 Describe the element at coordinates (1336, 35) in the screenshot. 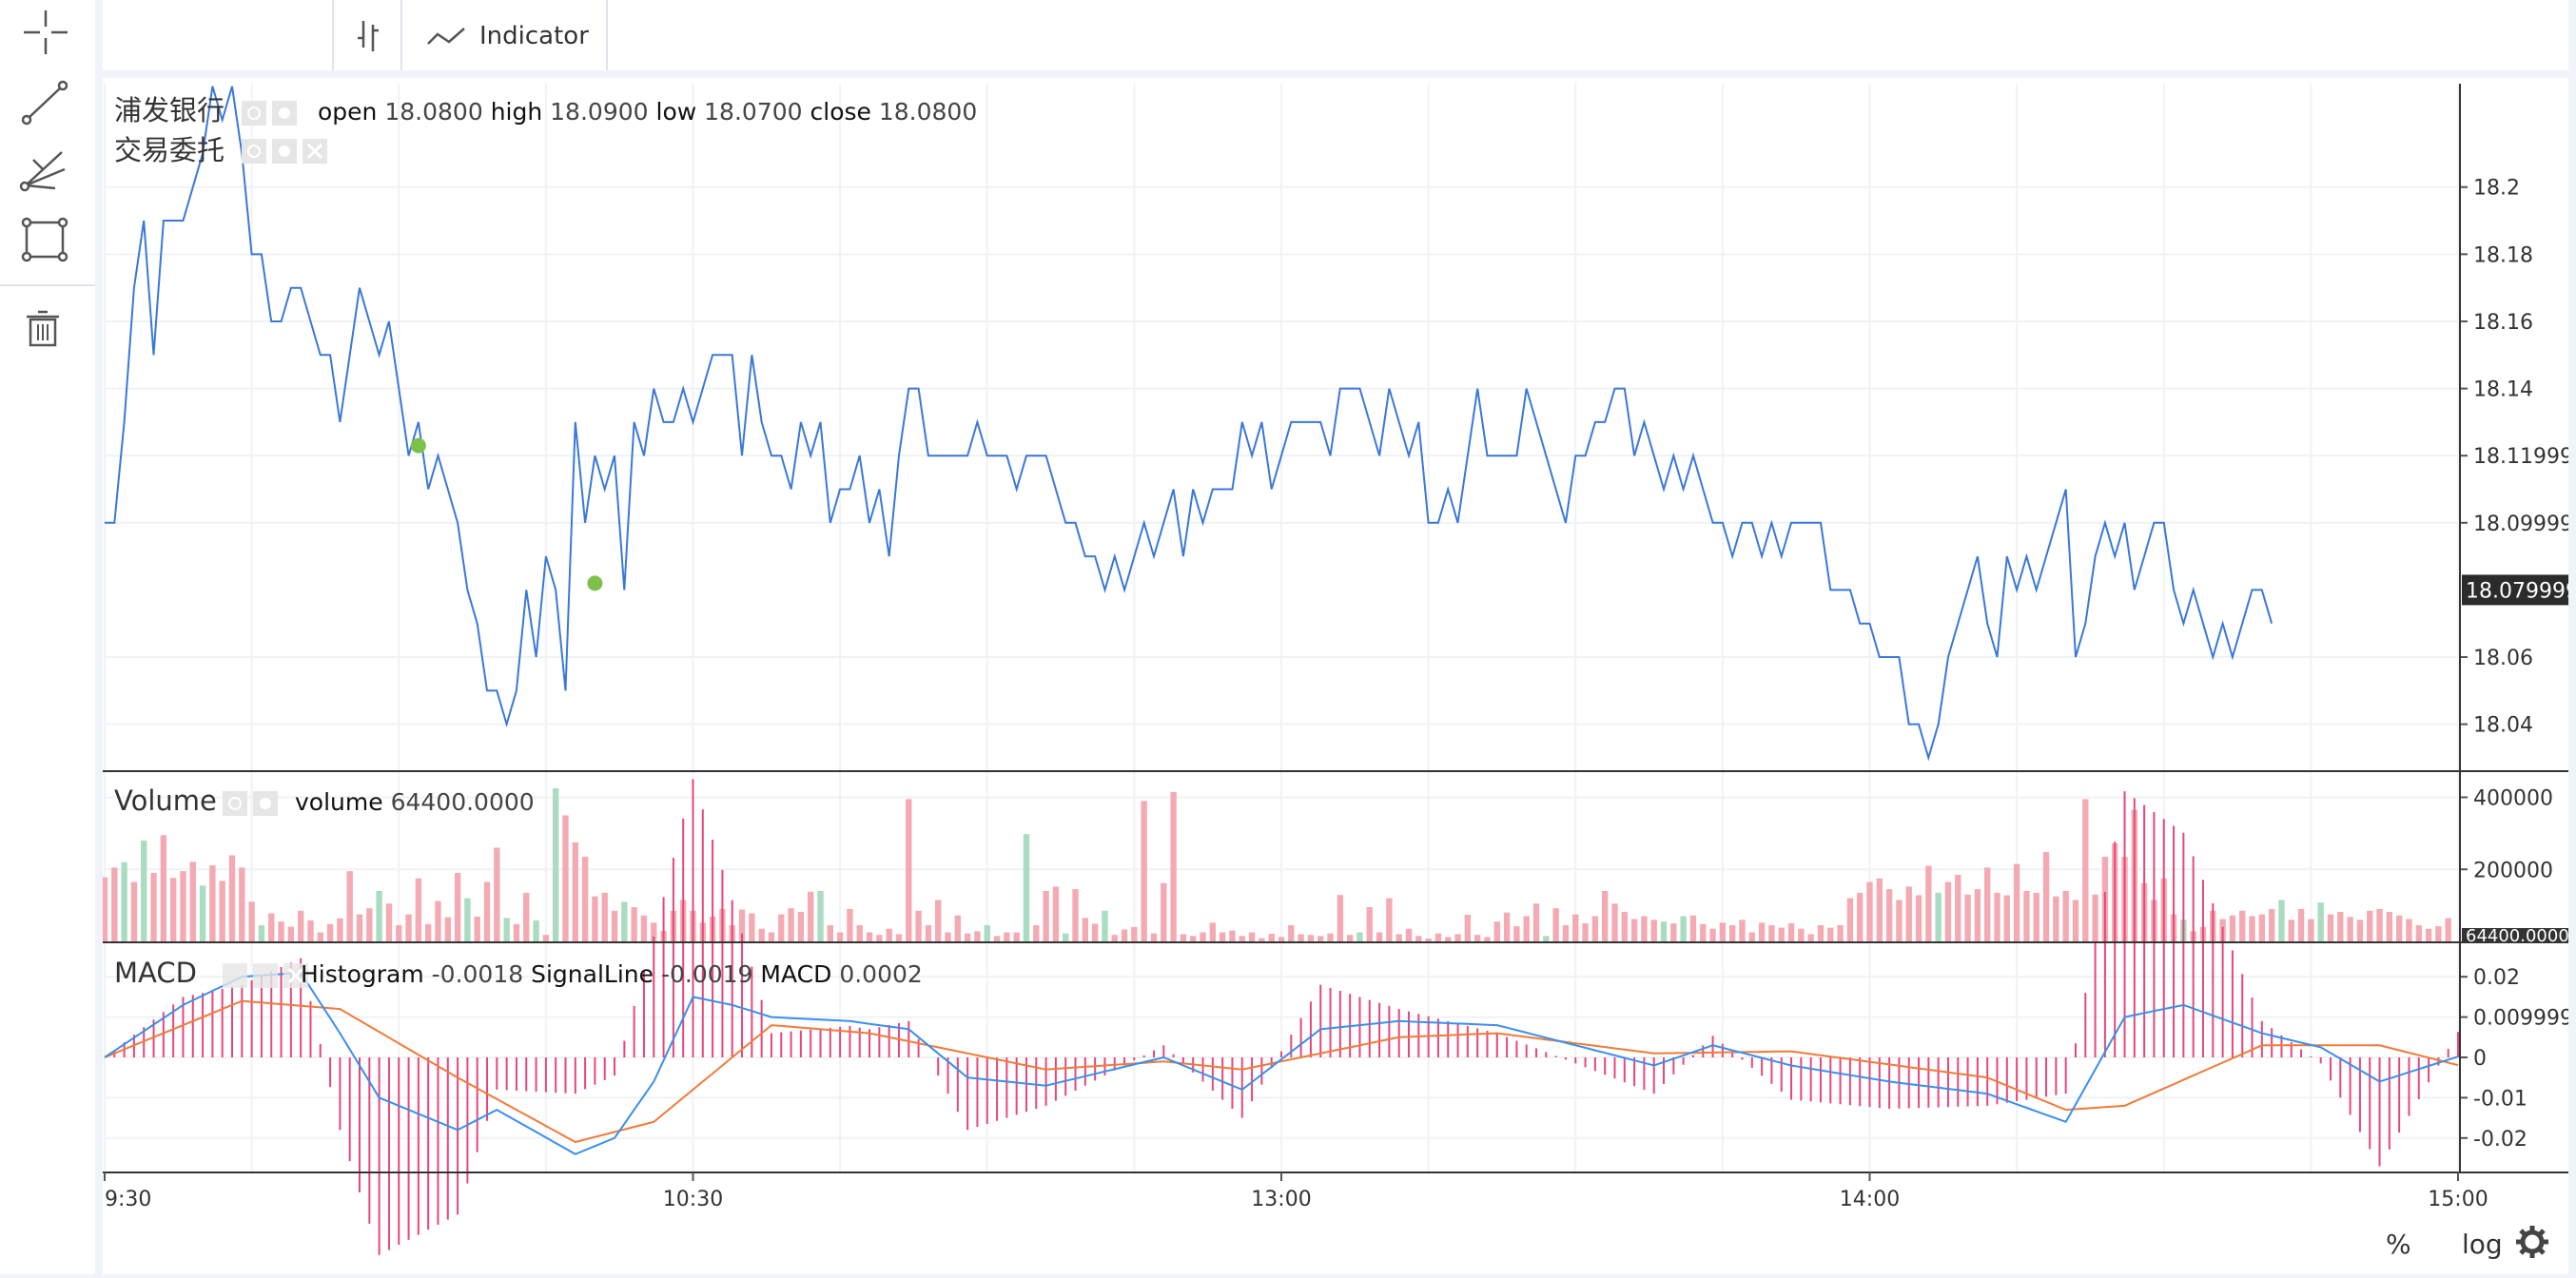

I see `top-toolbar: Indicator` at that location.